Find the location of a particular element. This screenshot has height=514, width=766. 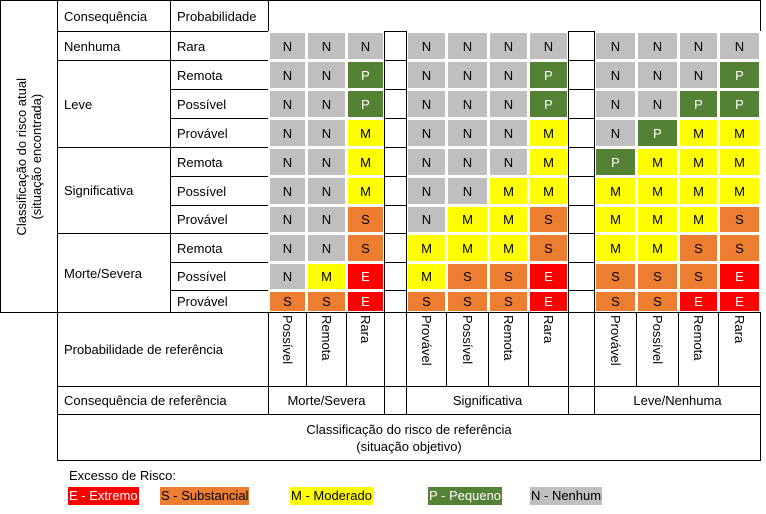

header-cell: Probabilidade is located at coordinates (219, 16).